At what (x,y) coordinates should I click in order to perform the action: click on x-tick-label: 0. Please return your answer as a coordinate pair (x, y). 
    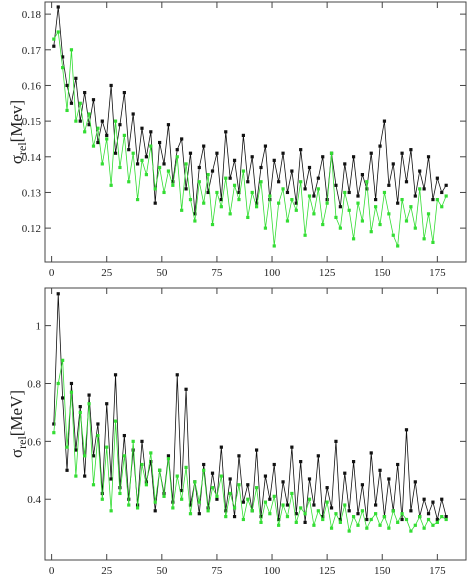
    Looking at the image, I should click on (52, 273).